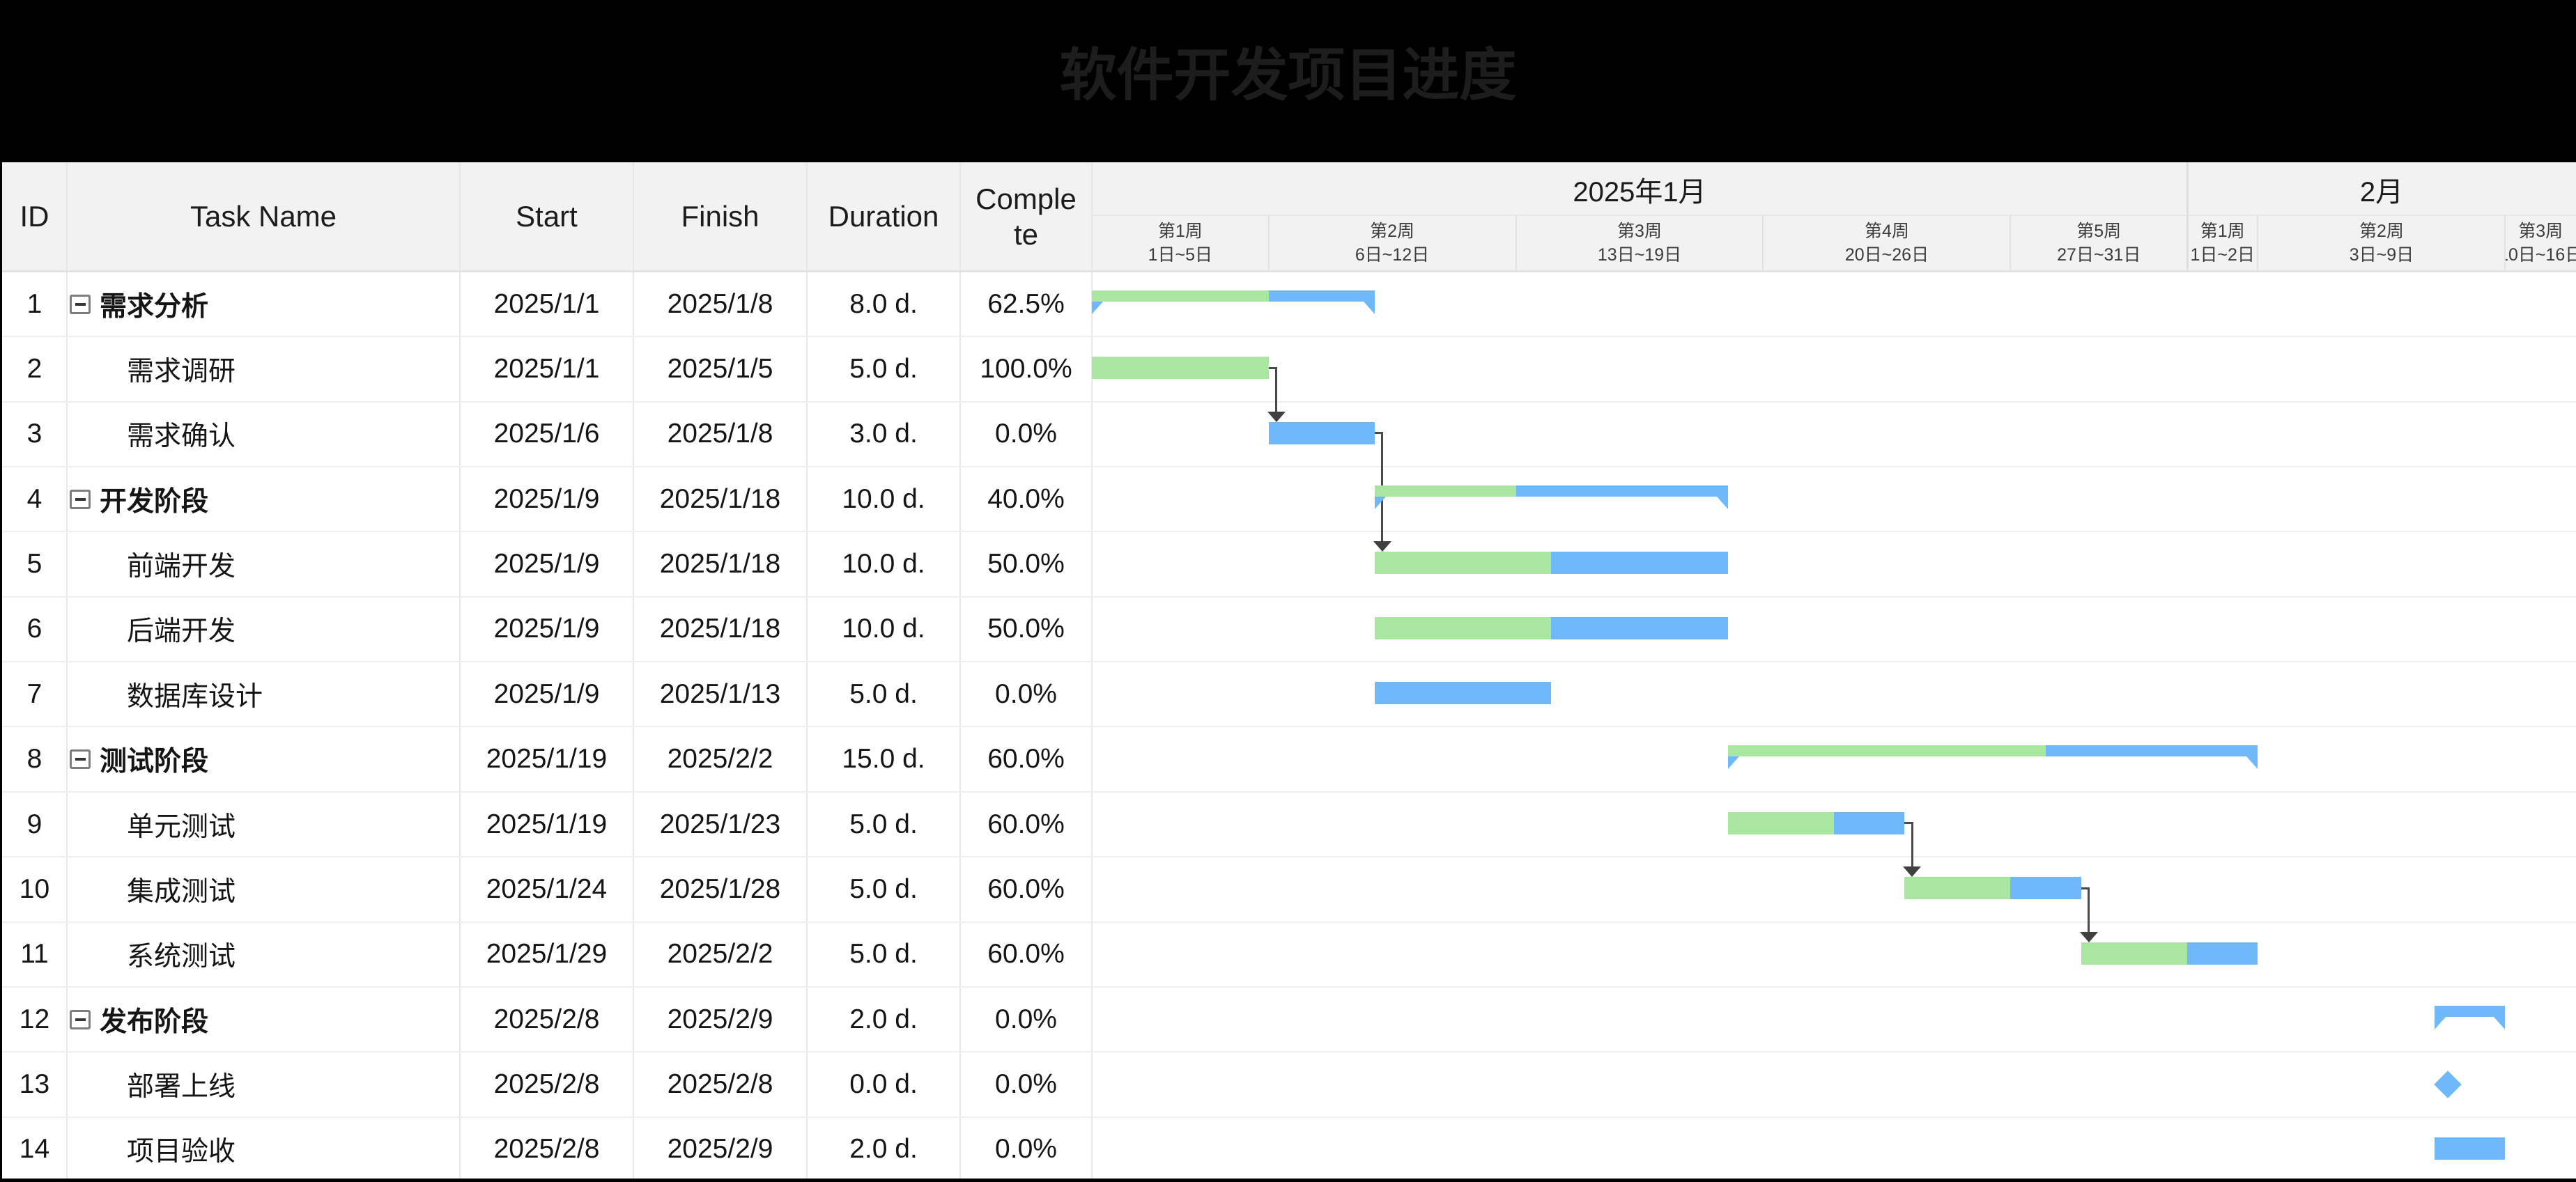  Describe the element at coordinates (1912, 846) in the screenshot. I see `connector-v-segment` at that location.